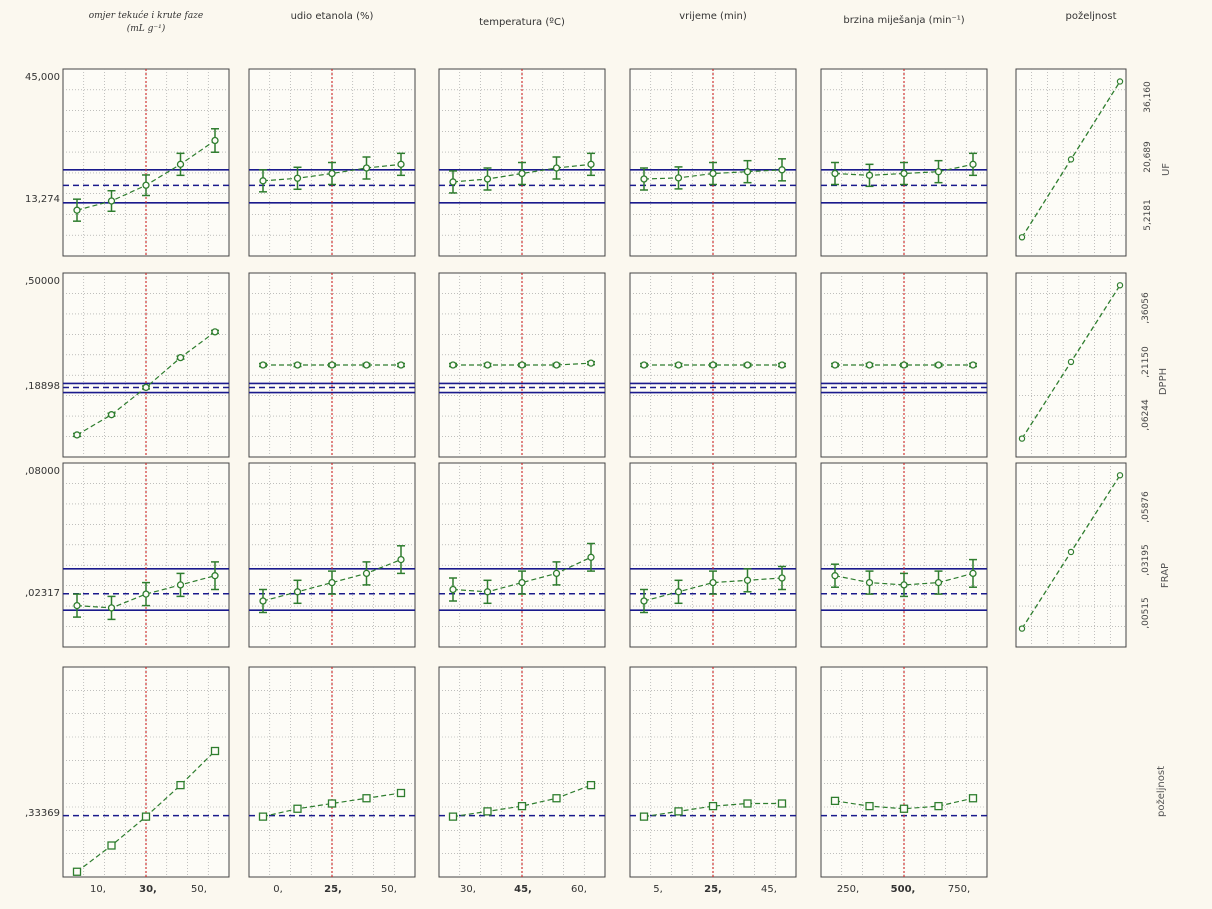 The image size is (1212, 909). What do you see at coordinates (42, 281) in the screenshot?
I see `ytick-dpph-top: ,50000` at bounding box center [42, 281].